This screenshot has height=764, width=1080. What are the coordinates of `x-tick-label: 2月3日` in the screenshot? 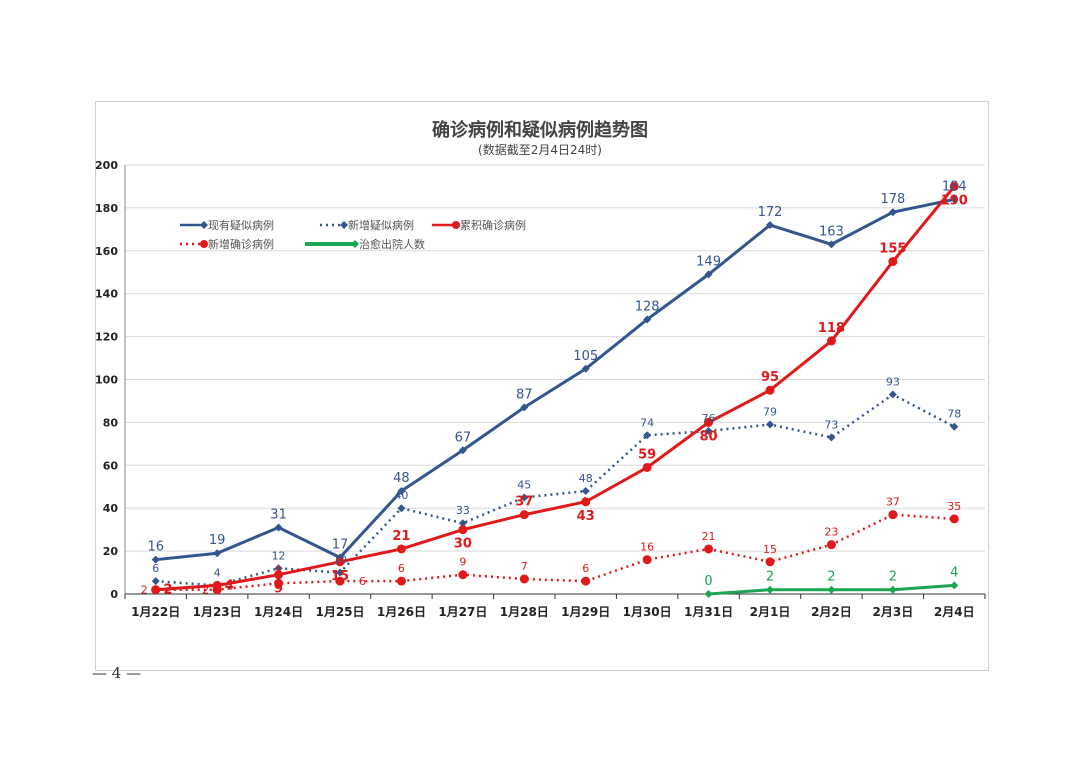 It's located at (893, 612).